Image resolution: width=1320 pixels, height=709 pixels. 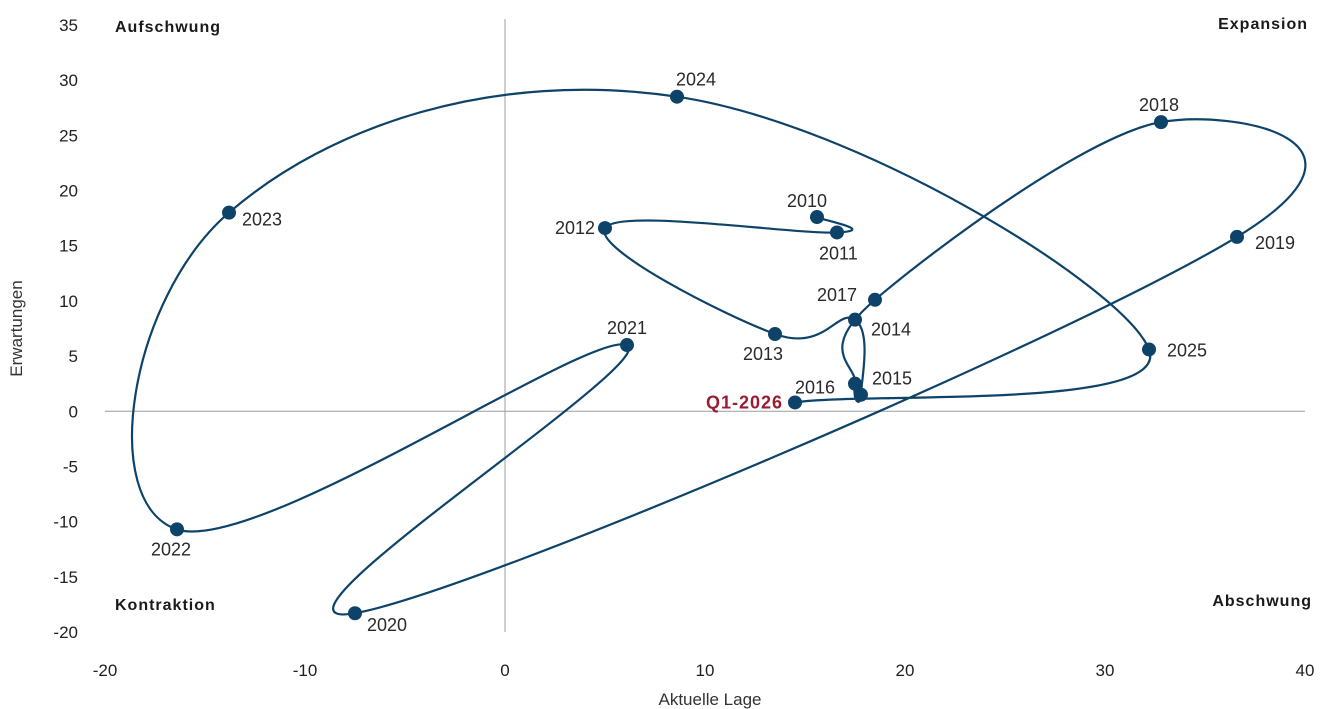 I want to click on y-tick-label: 0, so click(x=73, y=411).